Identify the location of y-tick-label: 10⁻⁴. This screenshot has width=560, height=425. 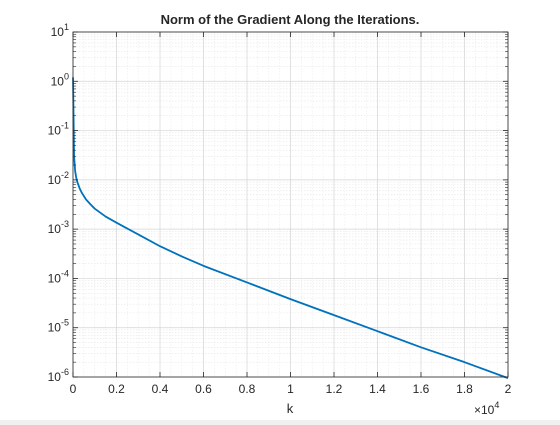
(58, 276).